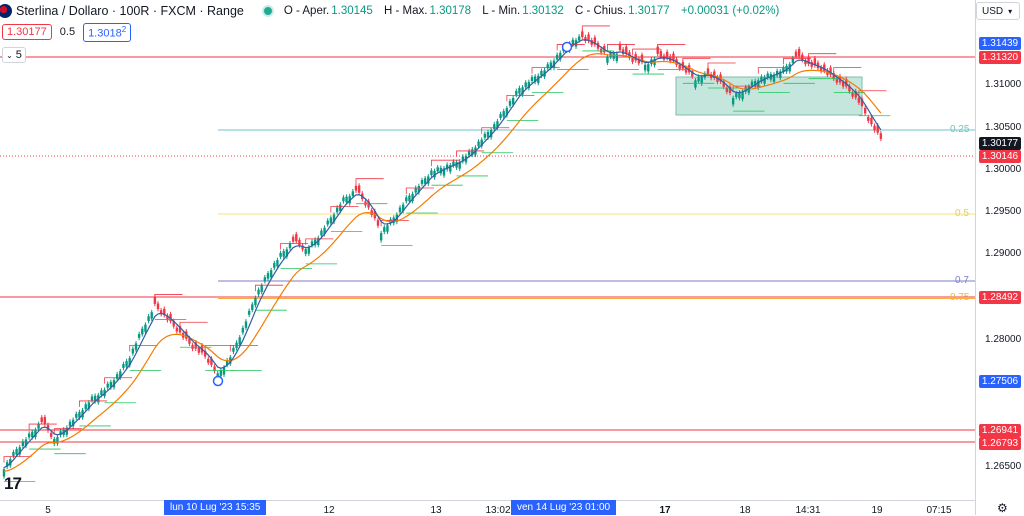 This screenshot has width=1024, height=516. I want to click on high-value: 1.30178, so click(450, 11).